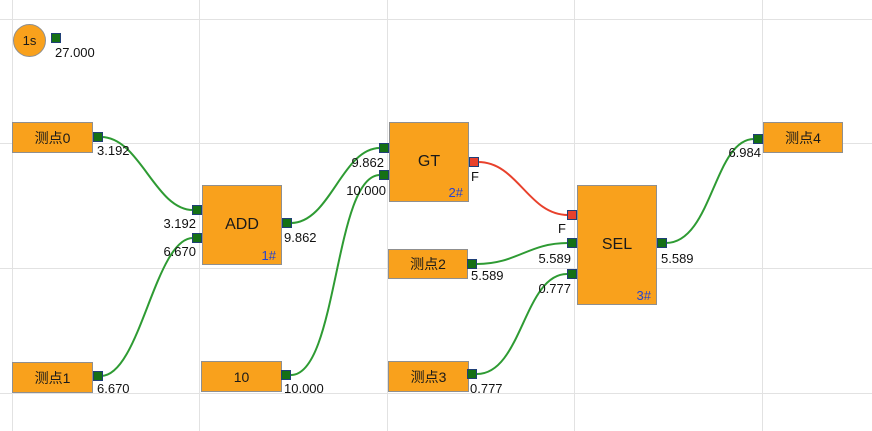 This screenshot has width=872, height=431. I want to click on block-cedian1: 测点1, so click(52, 377).